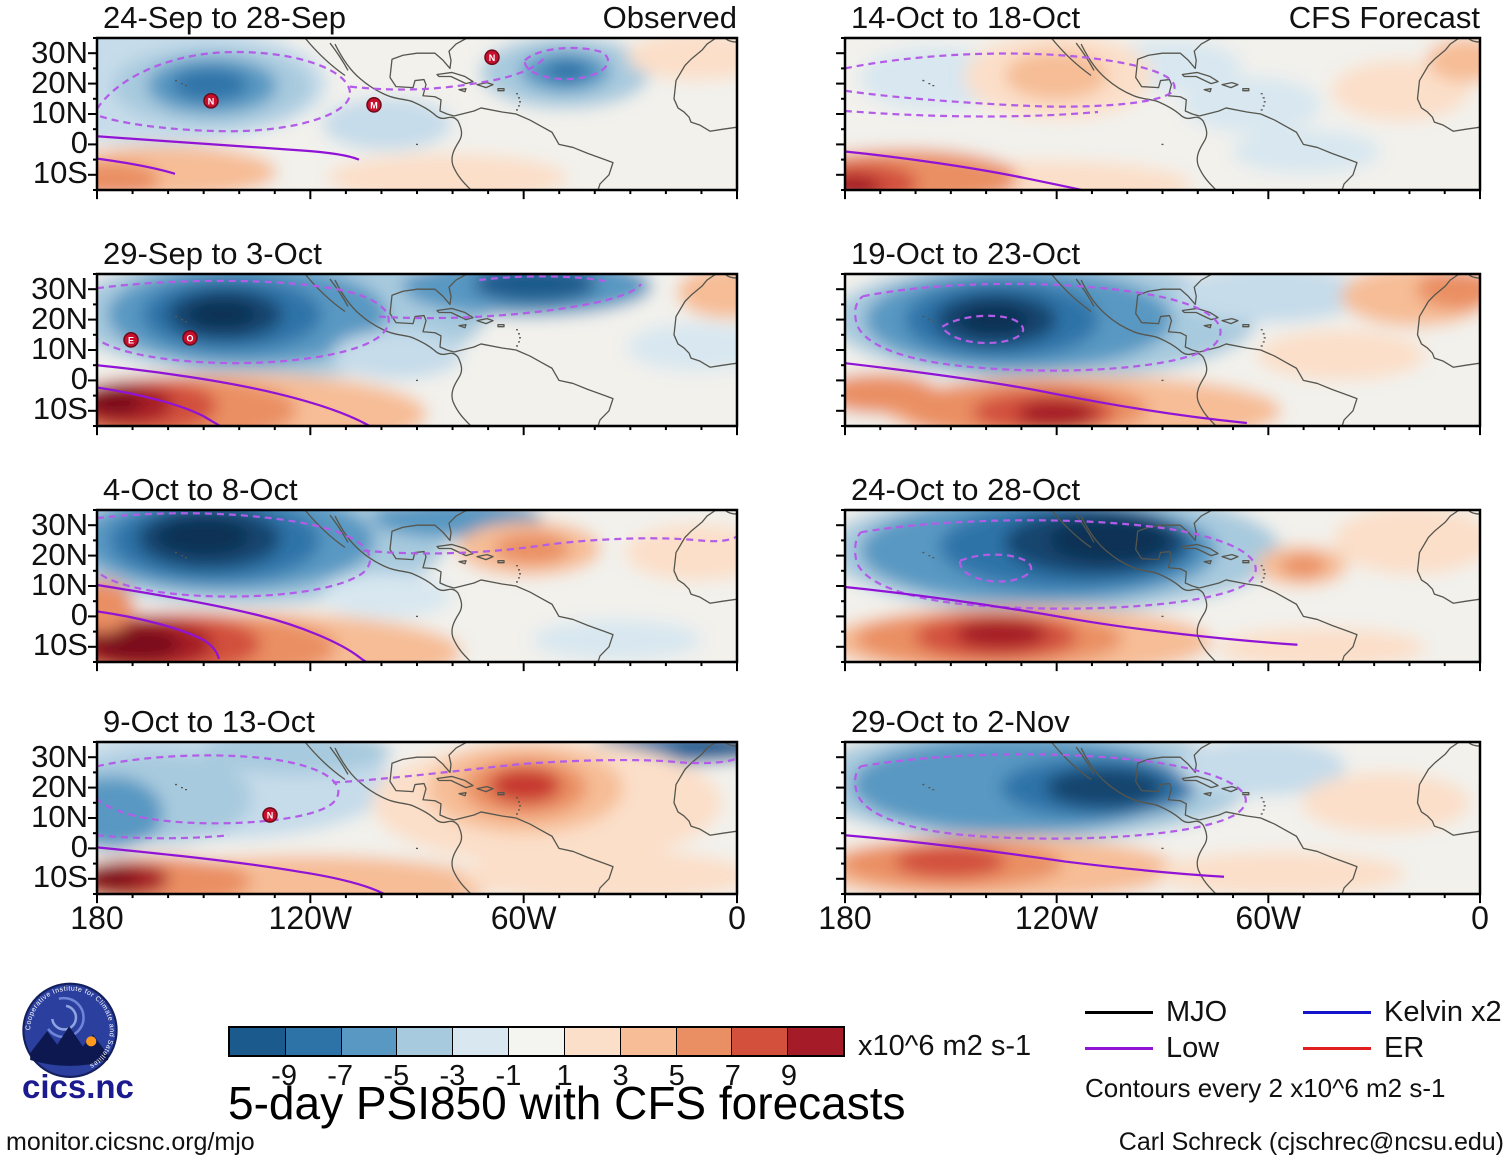 The image size is (1510, 1159). I want to click on legend-label: Kelvin x2, so click(1443, 1011).